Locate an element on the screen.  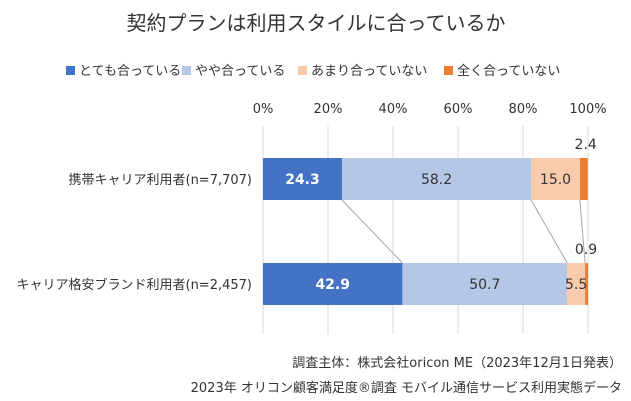
data-label: 15.0 is located at coordinates (555, 180).